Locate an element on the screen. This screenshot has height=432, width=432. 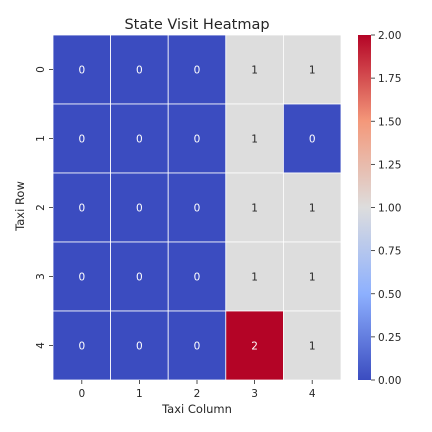
y-tick-labels: 0 1 2 3 4 is located at coordinates (44, 207).